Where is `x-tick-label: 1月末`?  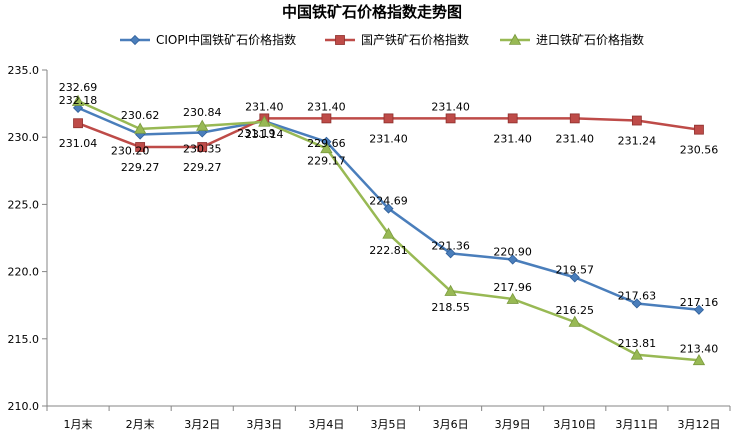
x-tick-label: 1月末 is located at coordinates (78, 424).